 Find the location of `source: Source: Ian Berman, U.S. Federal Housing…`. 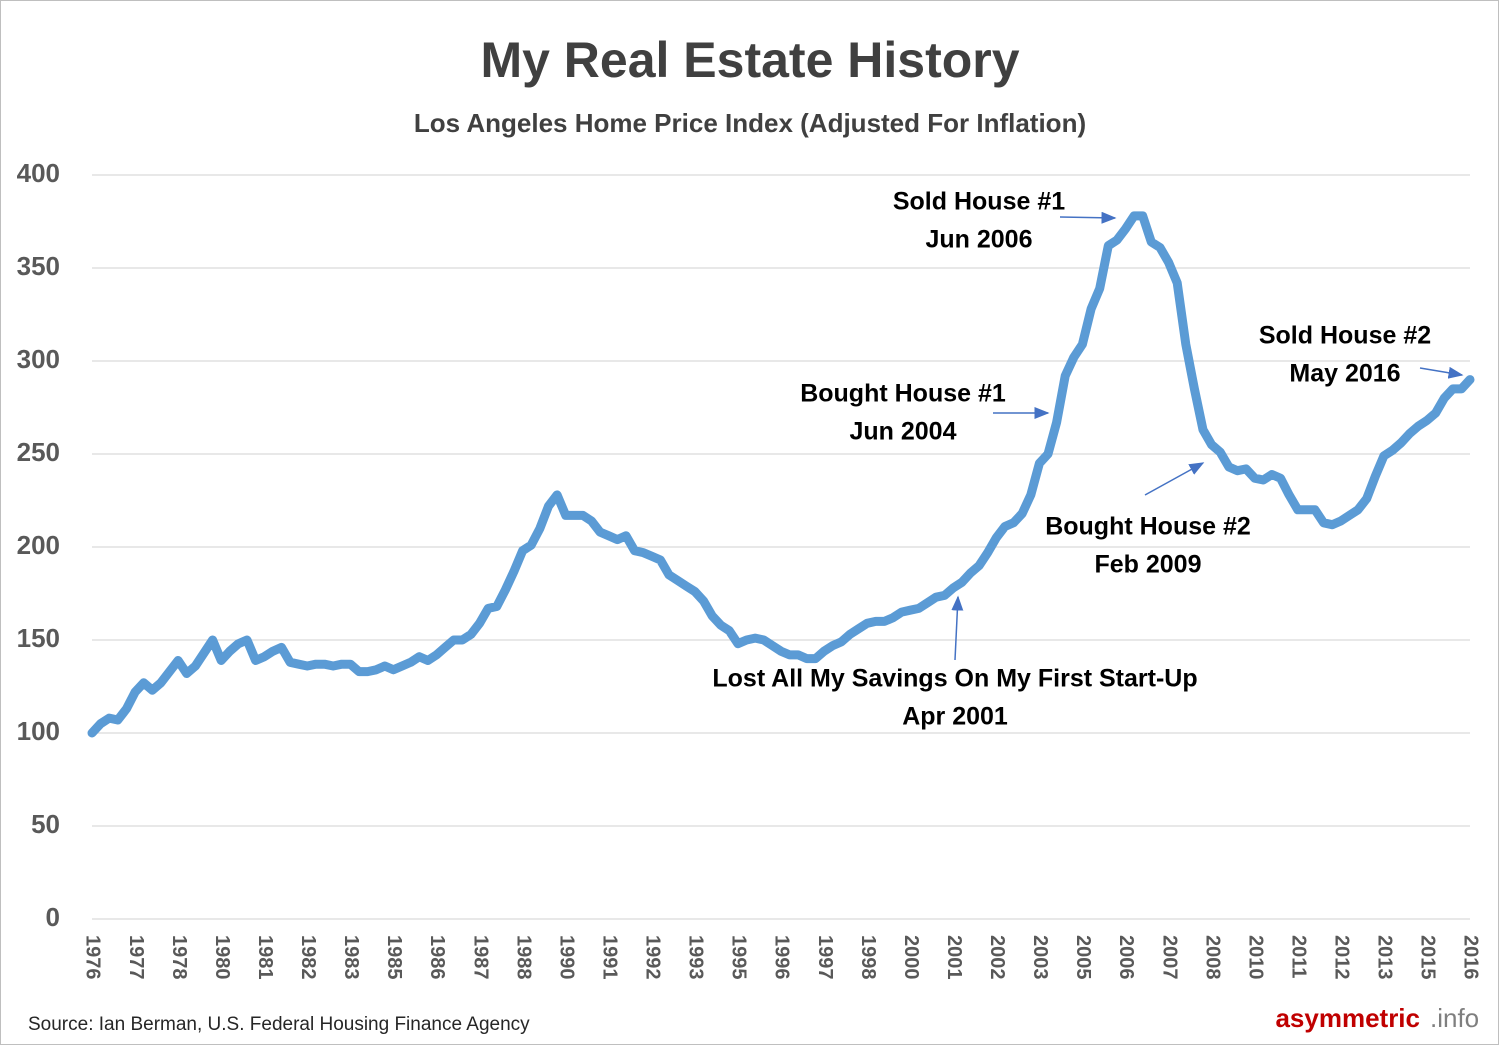

source: Source: Ian Berman, U.S. Federal Housing… is located at coordinates (279, 1024).